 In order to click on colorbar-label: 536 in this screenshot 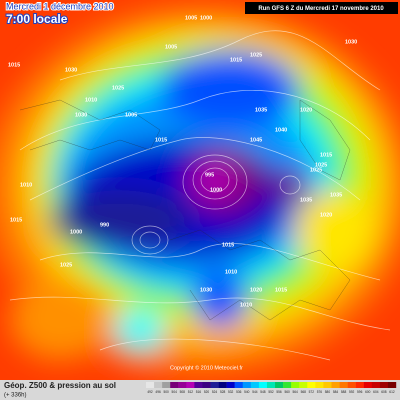, I will do `click(239, 392)`.